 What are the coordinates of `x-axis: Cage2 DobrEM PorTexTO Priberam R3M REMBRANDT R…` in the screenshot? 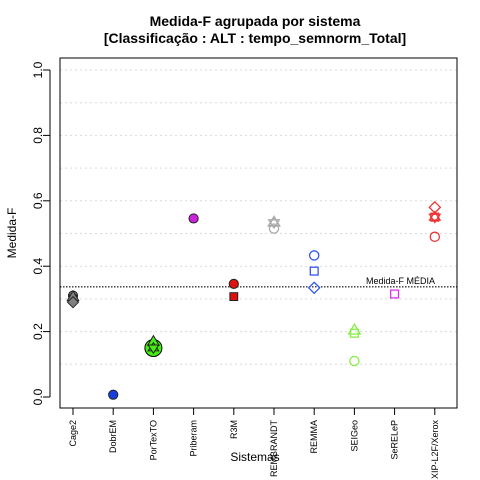 It's located at (254, 443).